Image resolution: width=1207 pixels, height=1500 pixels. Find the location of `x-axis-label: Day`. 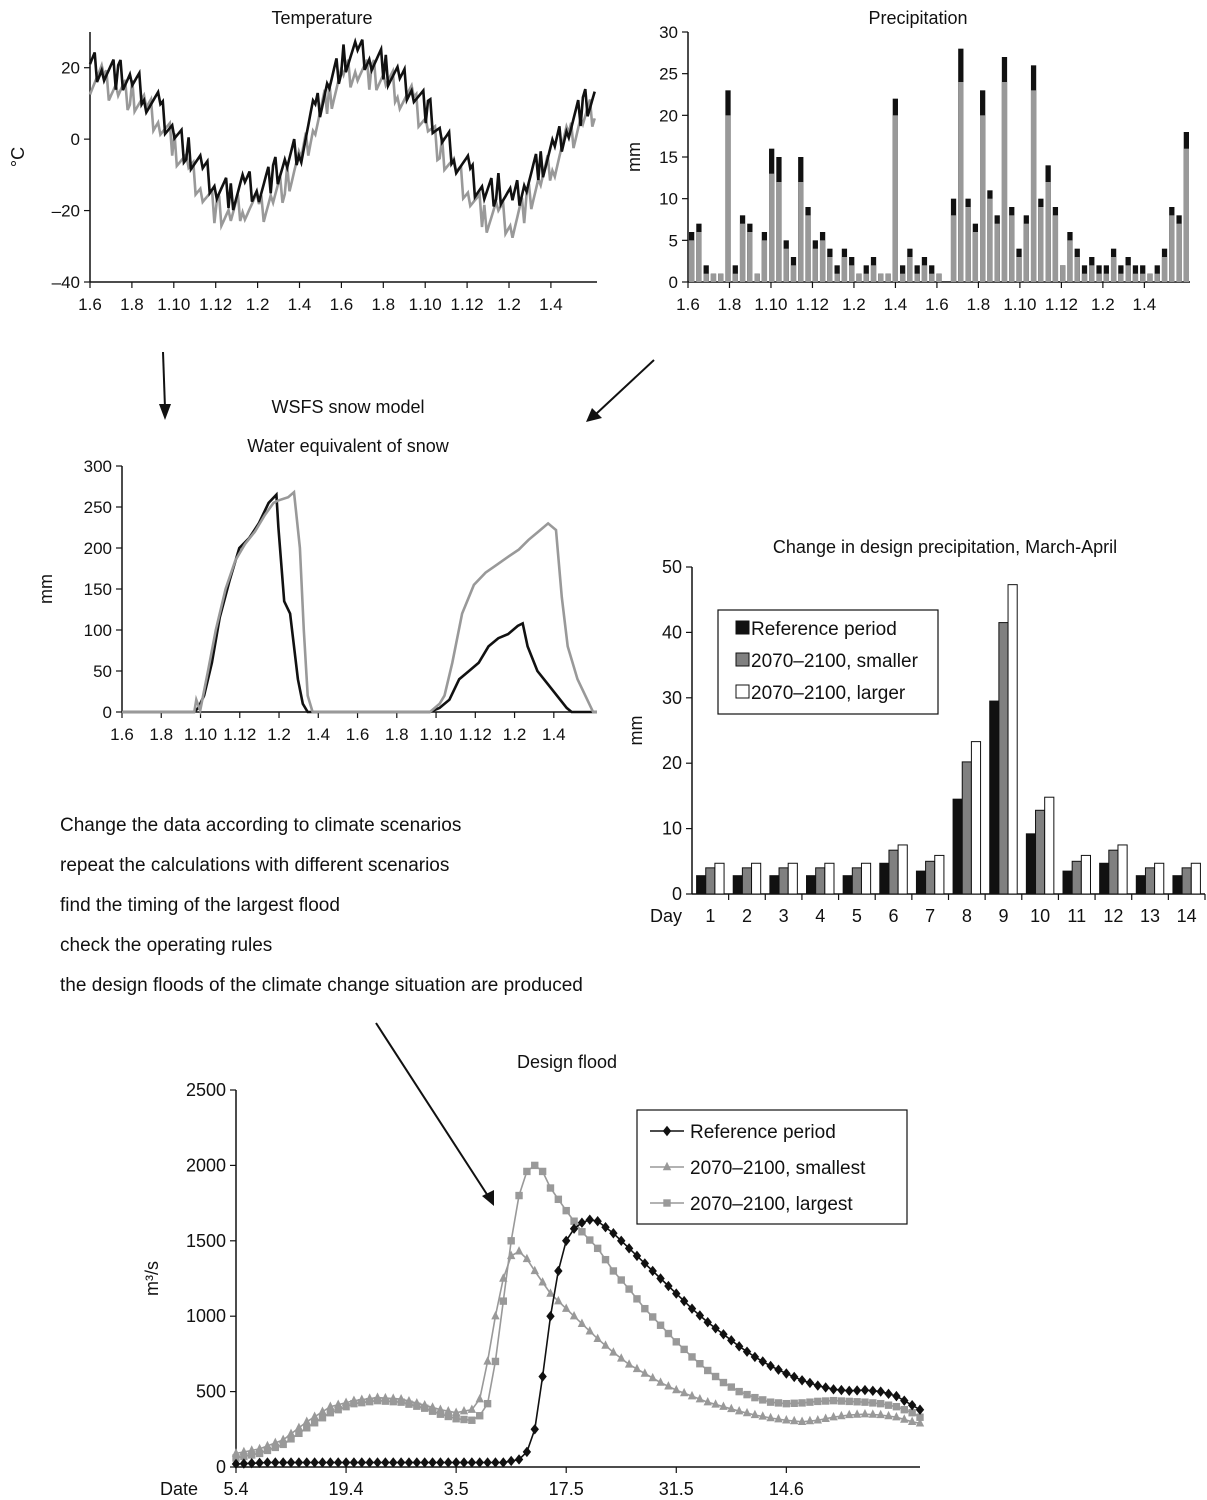

x-axis-label: Day is located at coordinates (666, 916).